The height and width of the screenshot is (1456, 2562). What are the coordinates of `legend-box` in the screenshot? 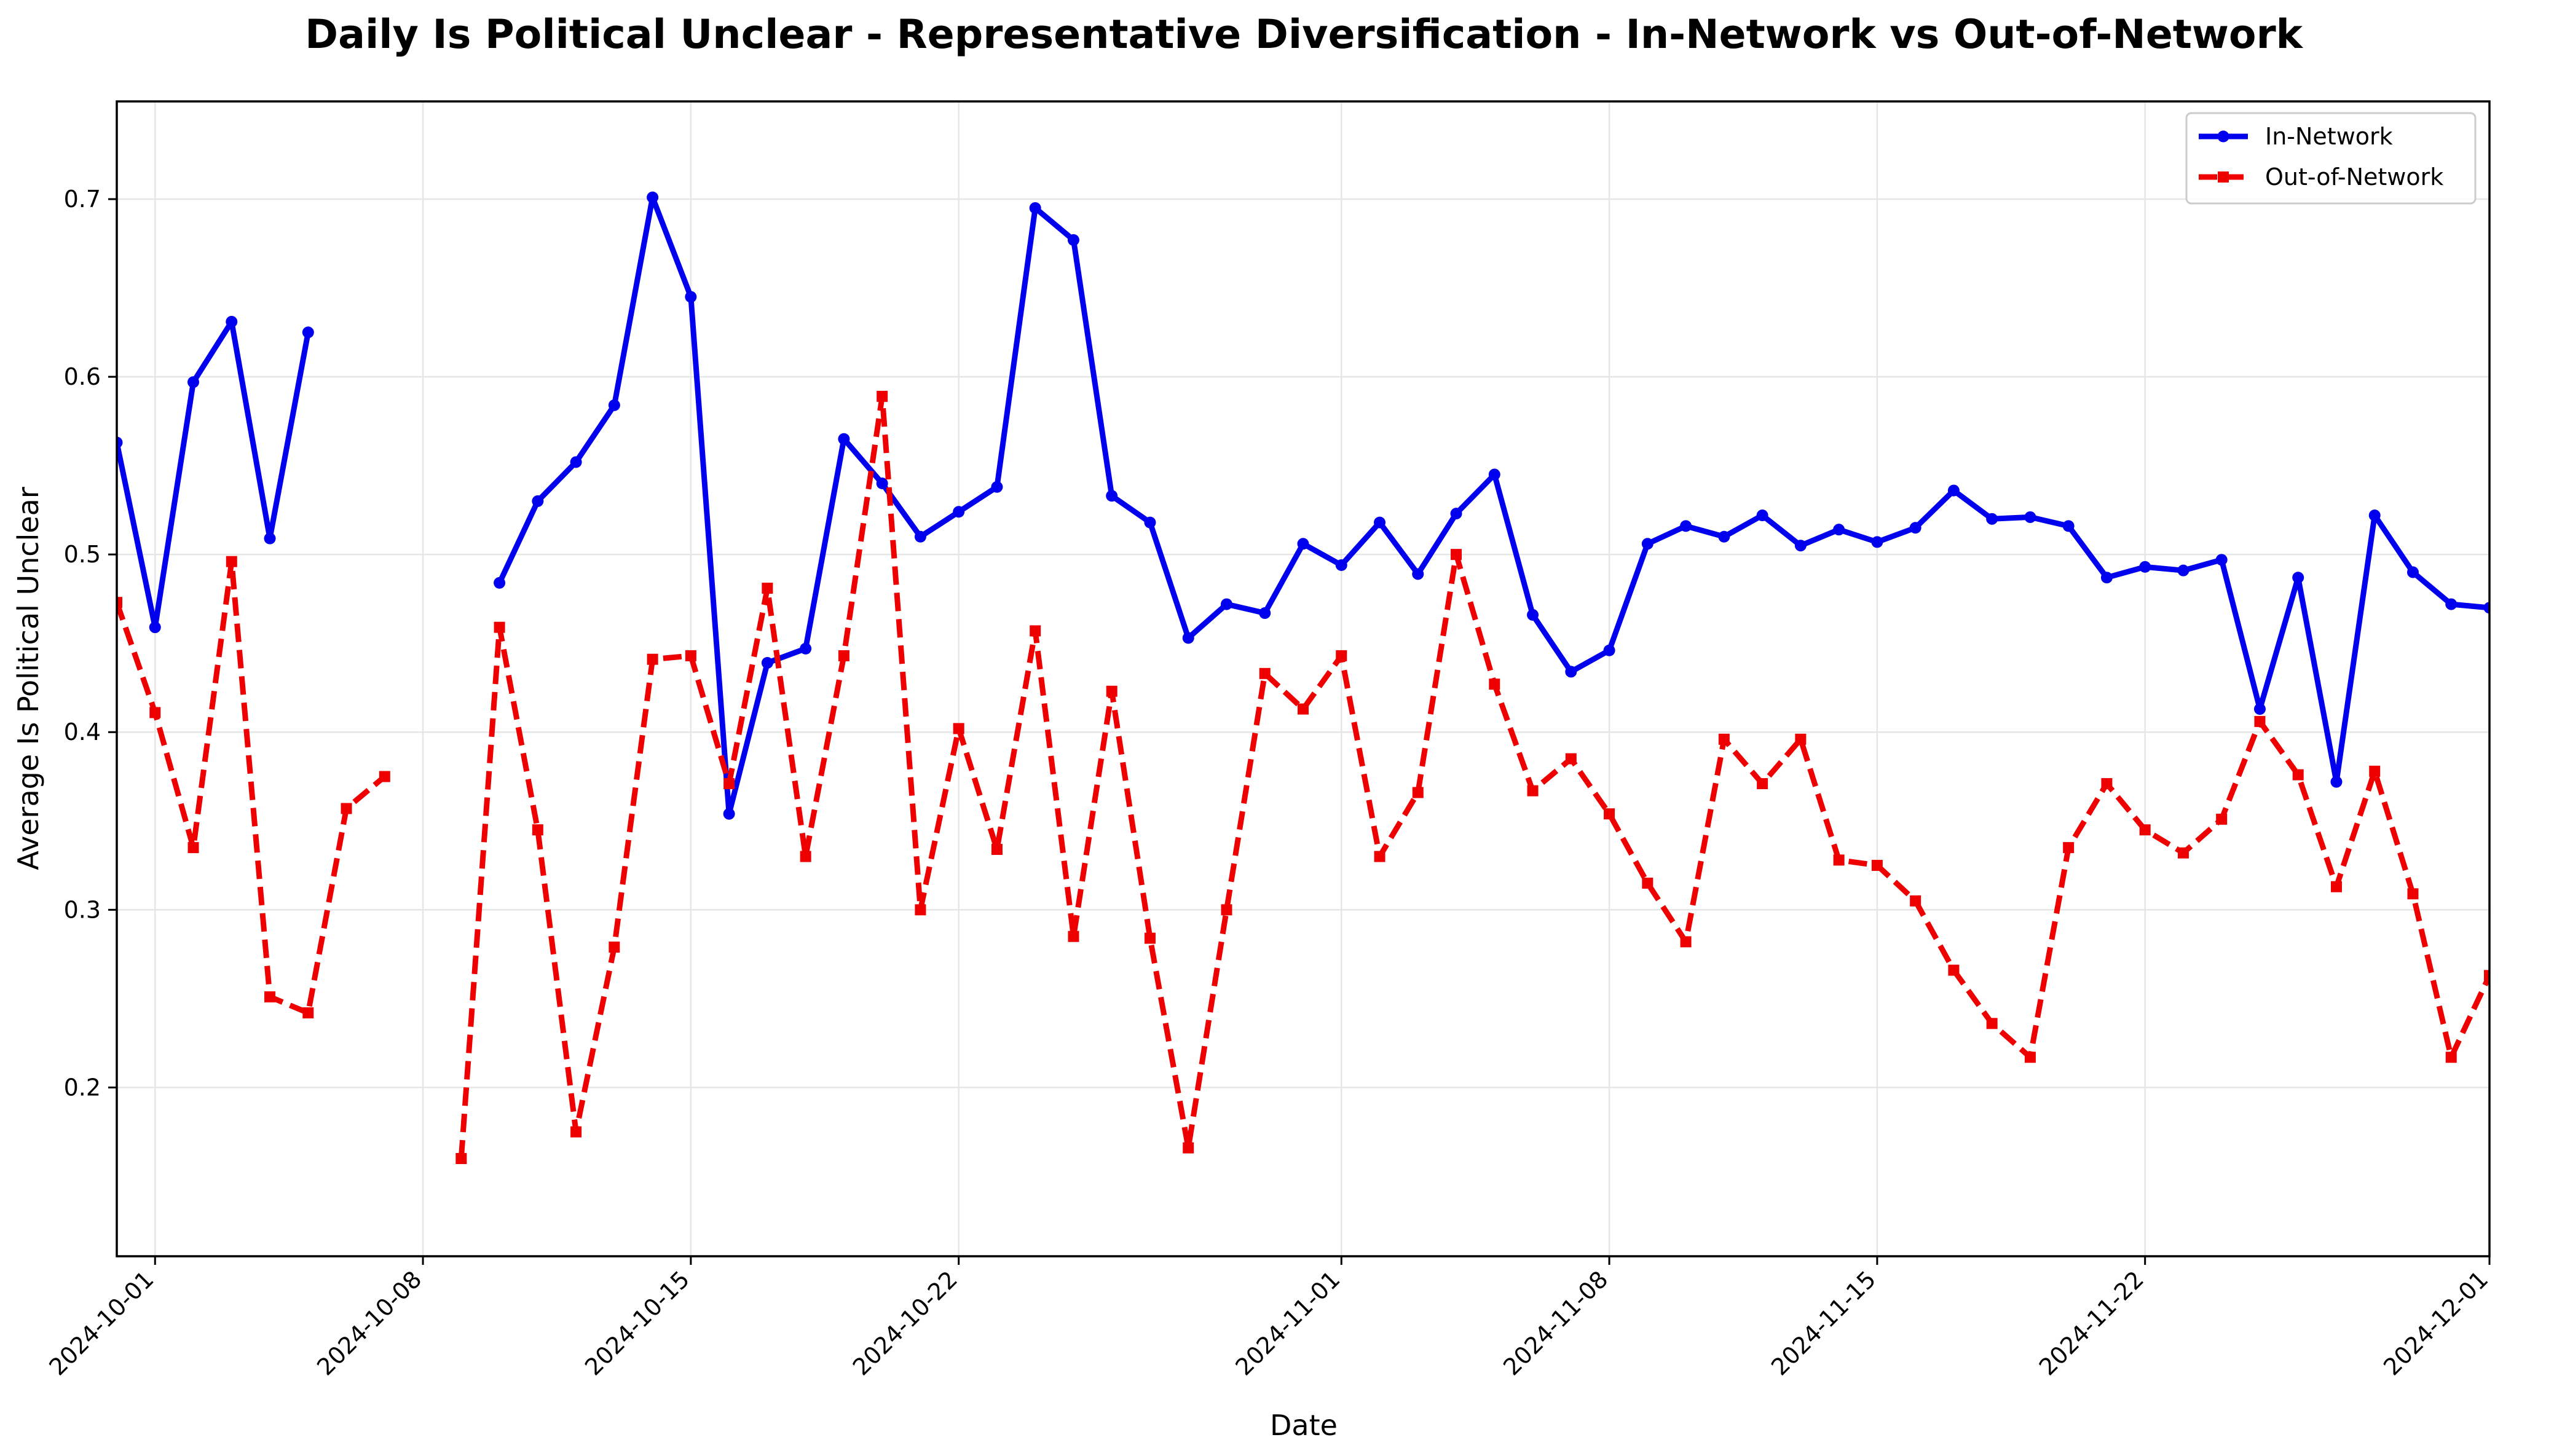 It's located at (2331, 158).